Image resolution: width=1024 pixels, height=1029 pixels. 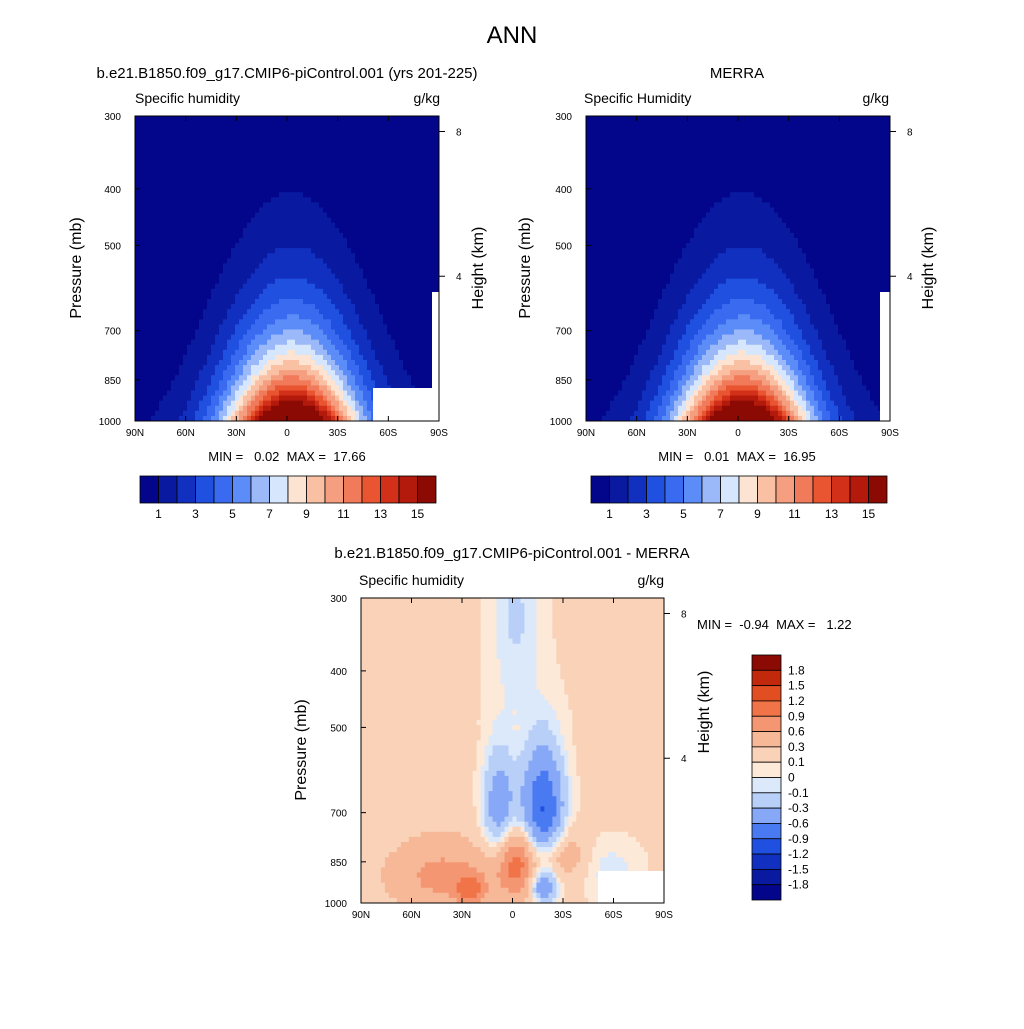 I want to click on panel-model-y-tick-label: 1000, so click(x=110, y=422).